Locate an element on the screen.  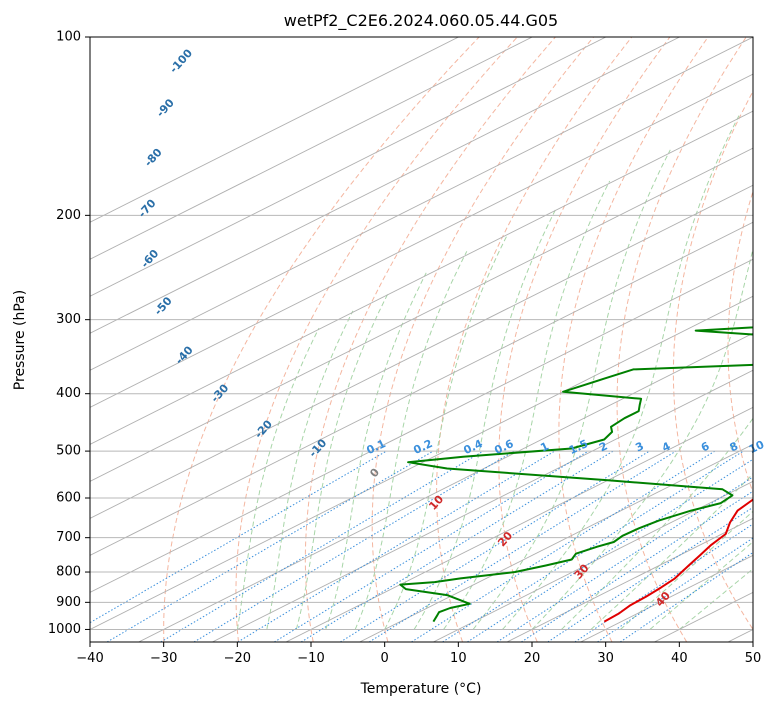
y-axis: 100 200 300 400 500 600 700 800 900 1000 is located at coordinates (69, 333).